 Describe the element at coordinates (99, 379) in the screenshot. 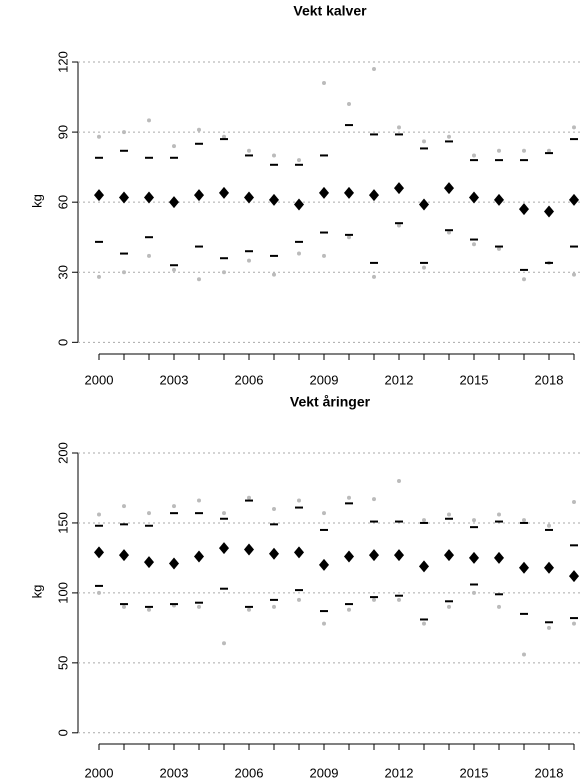

I see `x-tick-label: 2000` at that location.